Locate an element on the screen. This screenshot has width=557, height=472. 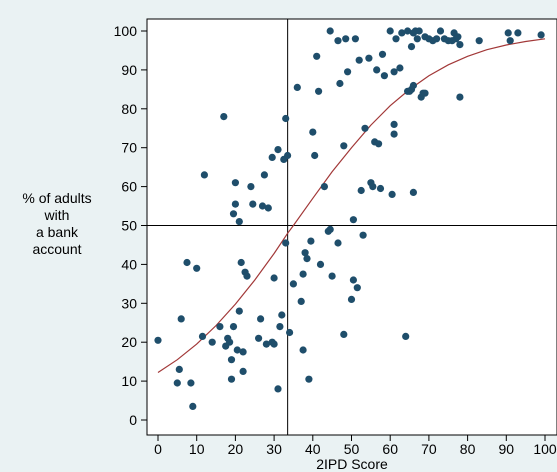
x-tick-label: 60 is located at coordinates (390, 449).